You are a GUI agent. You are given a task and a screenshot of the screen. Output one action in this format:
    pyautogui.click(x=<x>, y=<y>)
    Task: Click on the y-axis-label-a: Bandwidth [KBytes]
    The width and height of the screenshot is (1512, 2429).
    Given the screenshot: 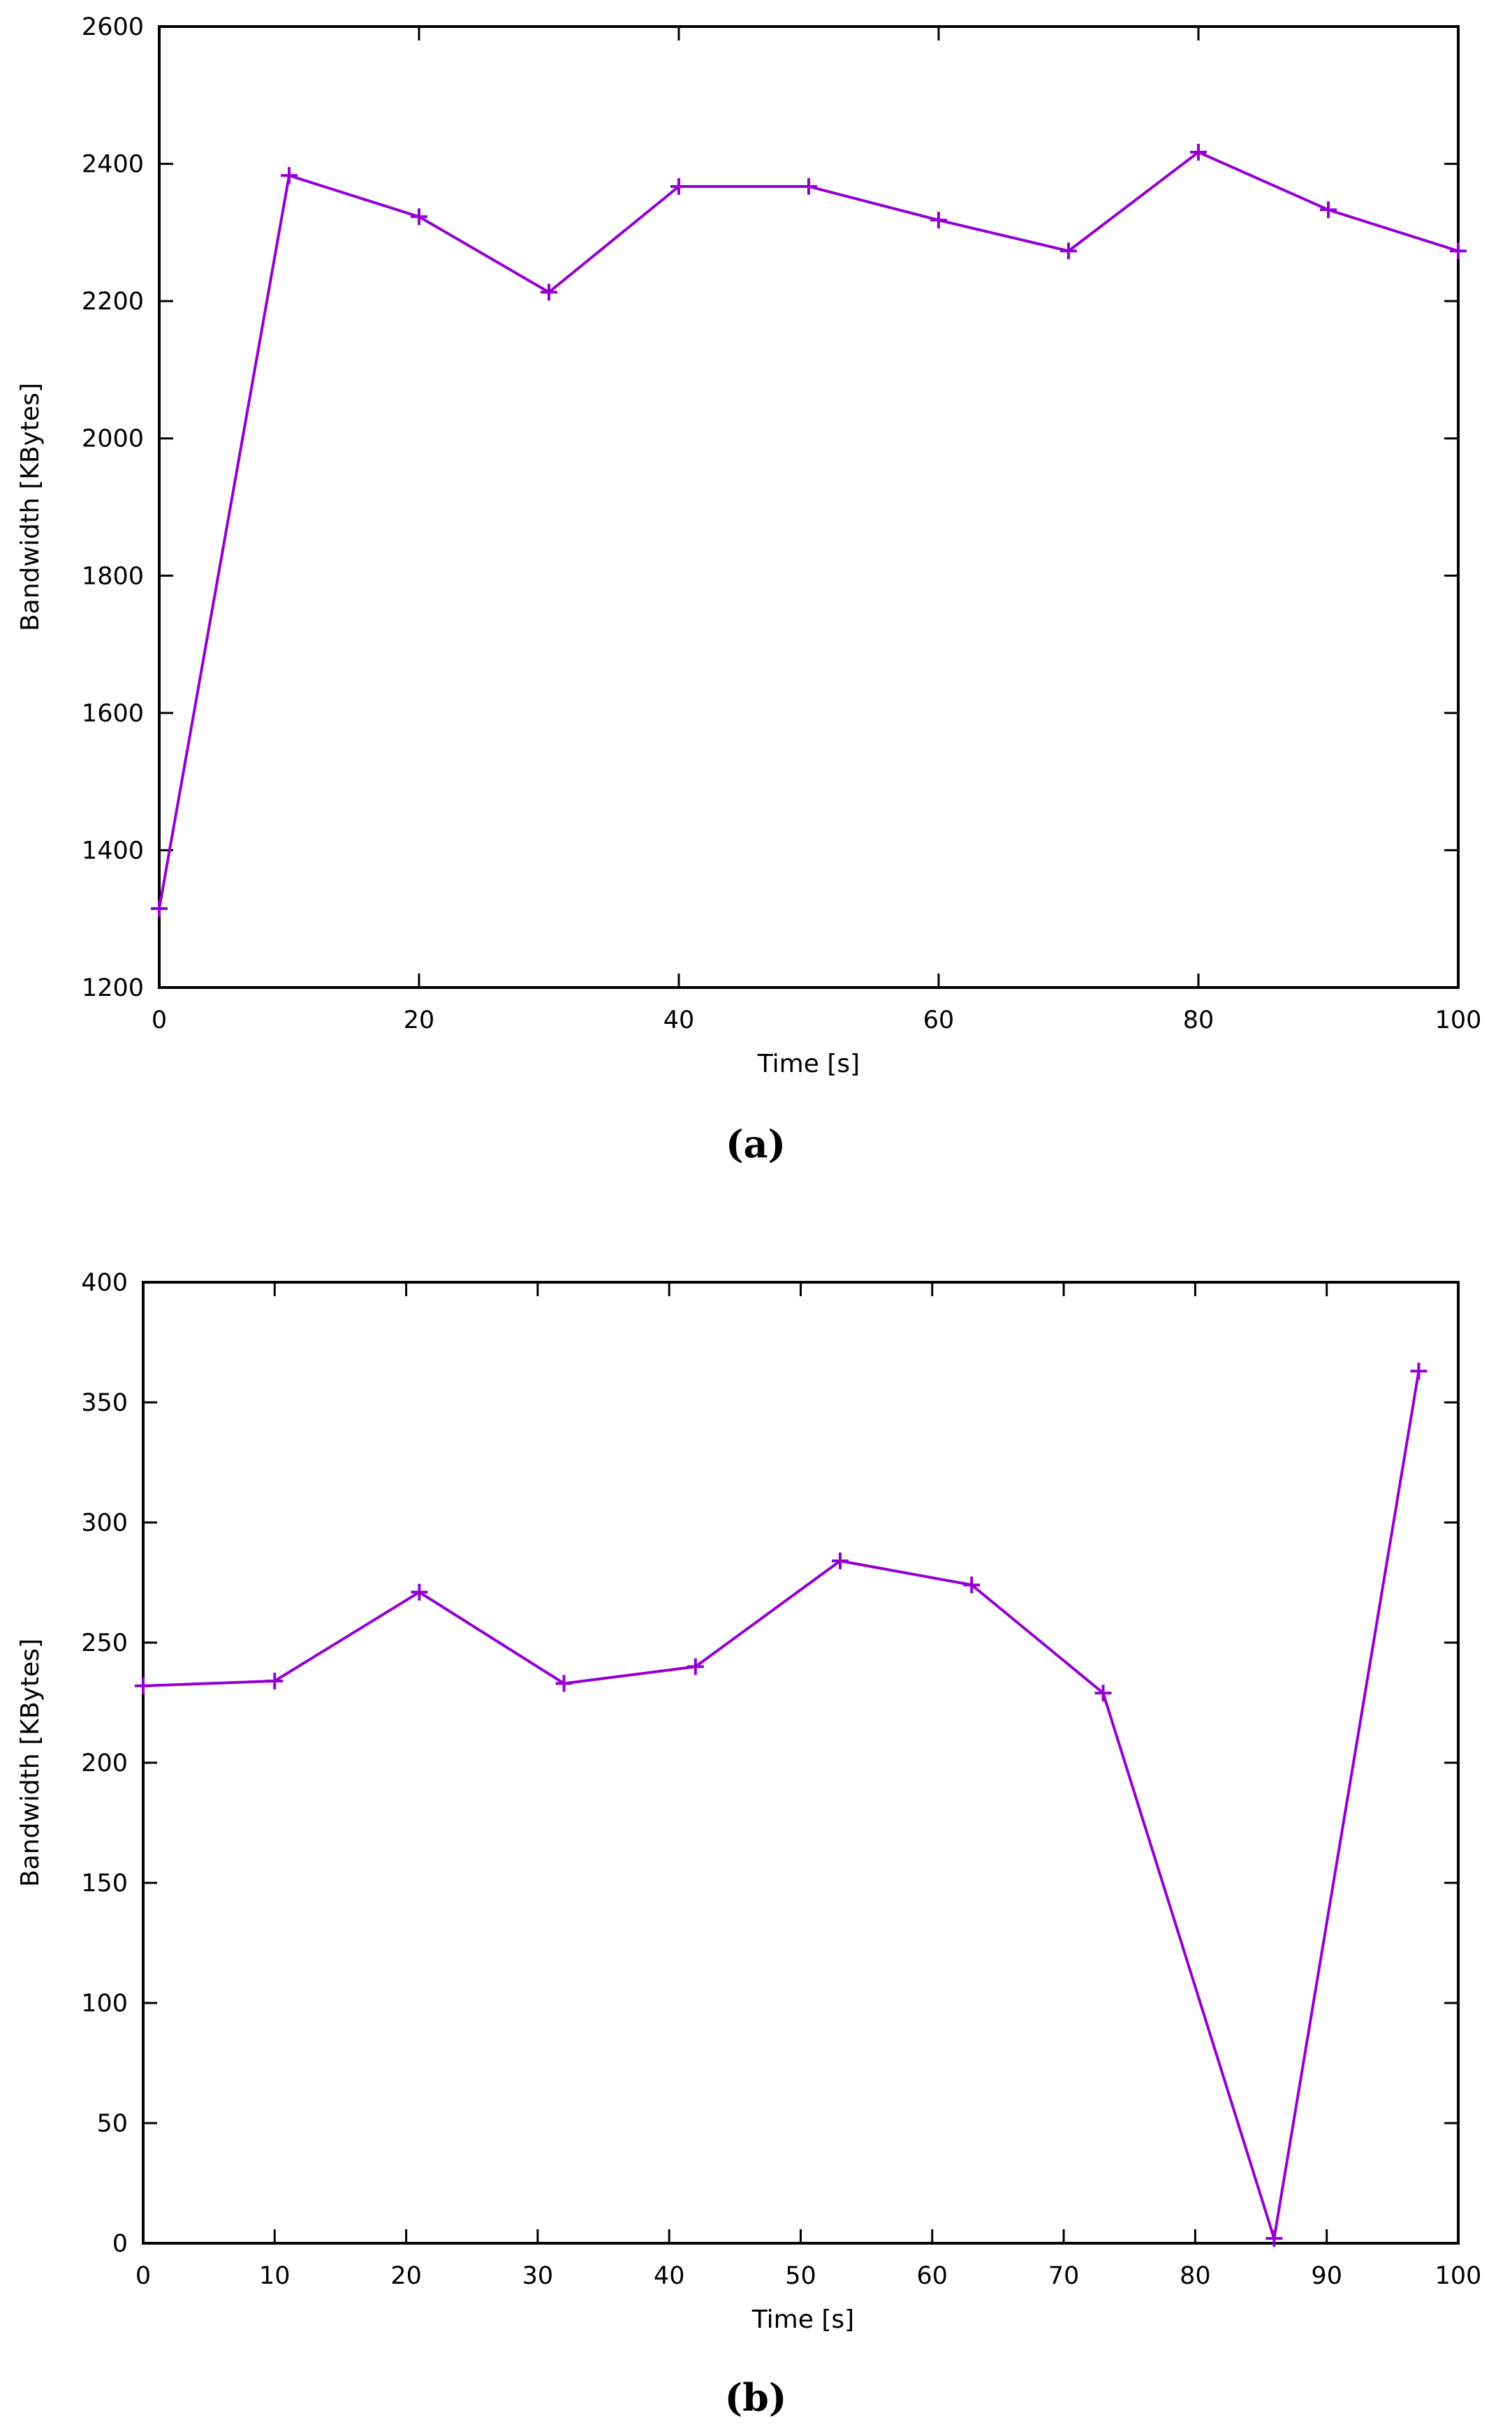 What is the action you would take?
    pyautogui.click(x=31, y=507)
    